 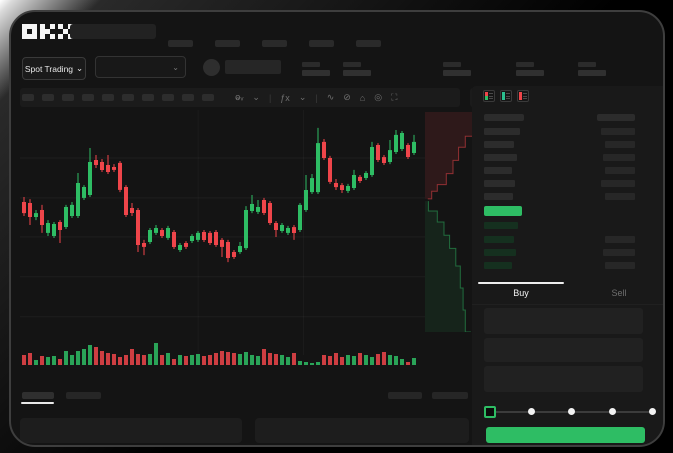 What do you see at coordinates (362, 97) in the screenshot?
I see `camera-icon: ⌂` at bounding box center [362, 97].